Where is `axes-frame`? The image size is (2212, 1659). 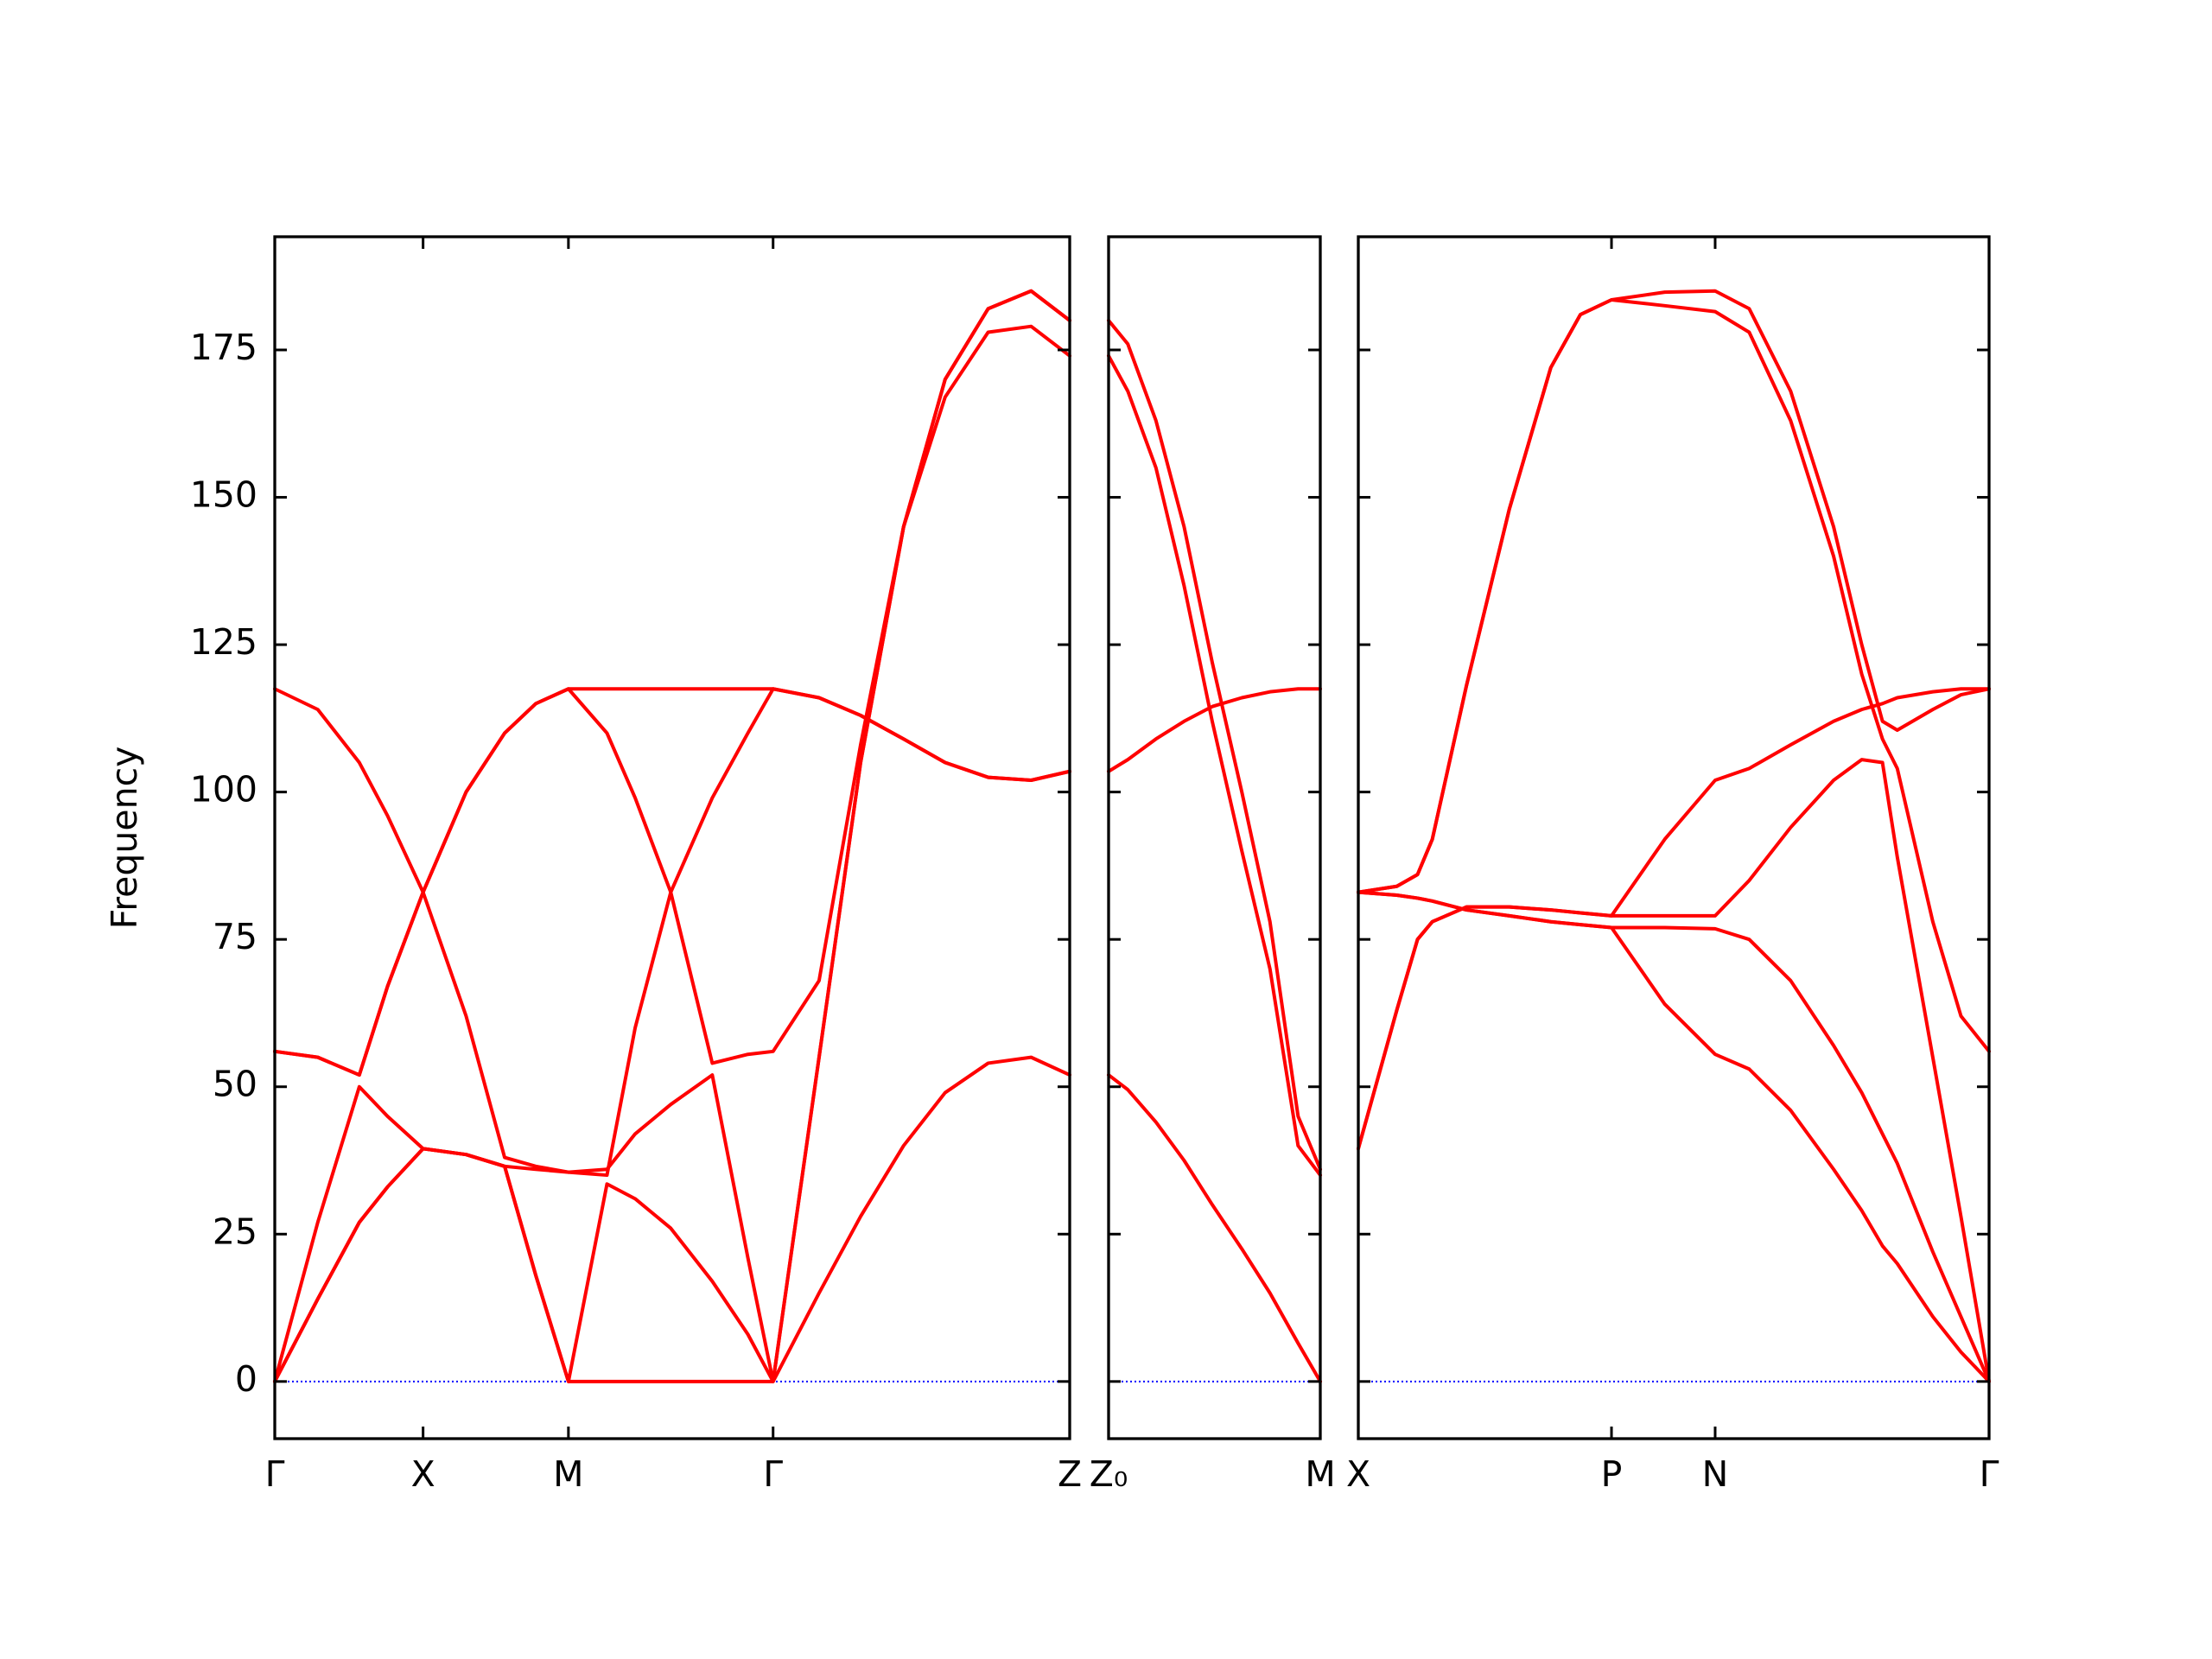
axes-frame is located at coordinates (1214, 837).